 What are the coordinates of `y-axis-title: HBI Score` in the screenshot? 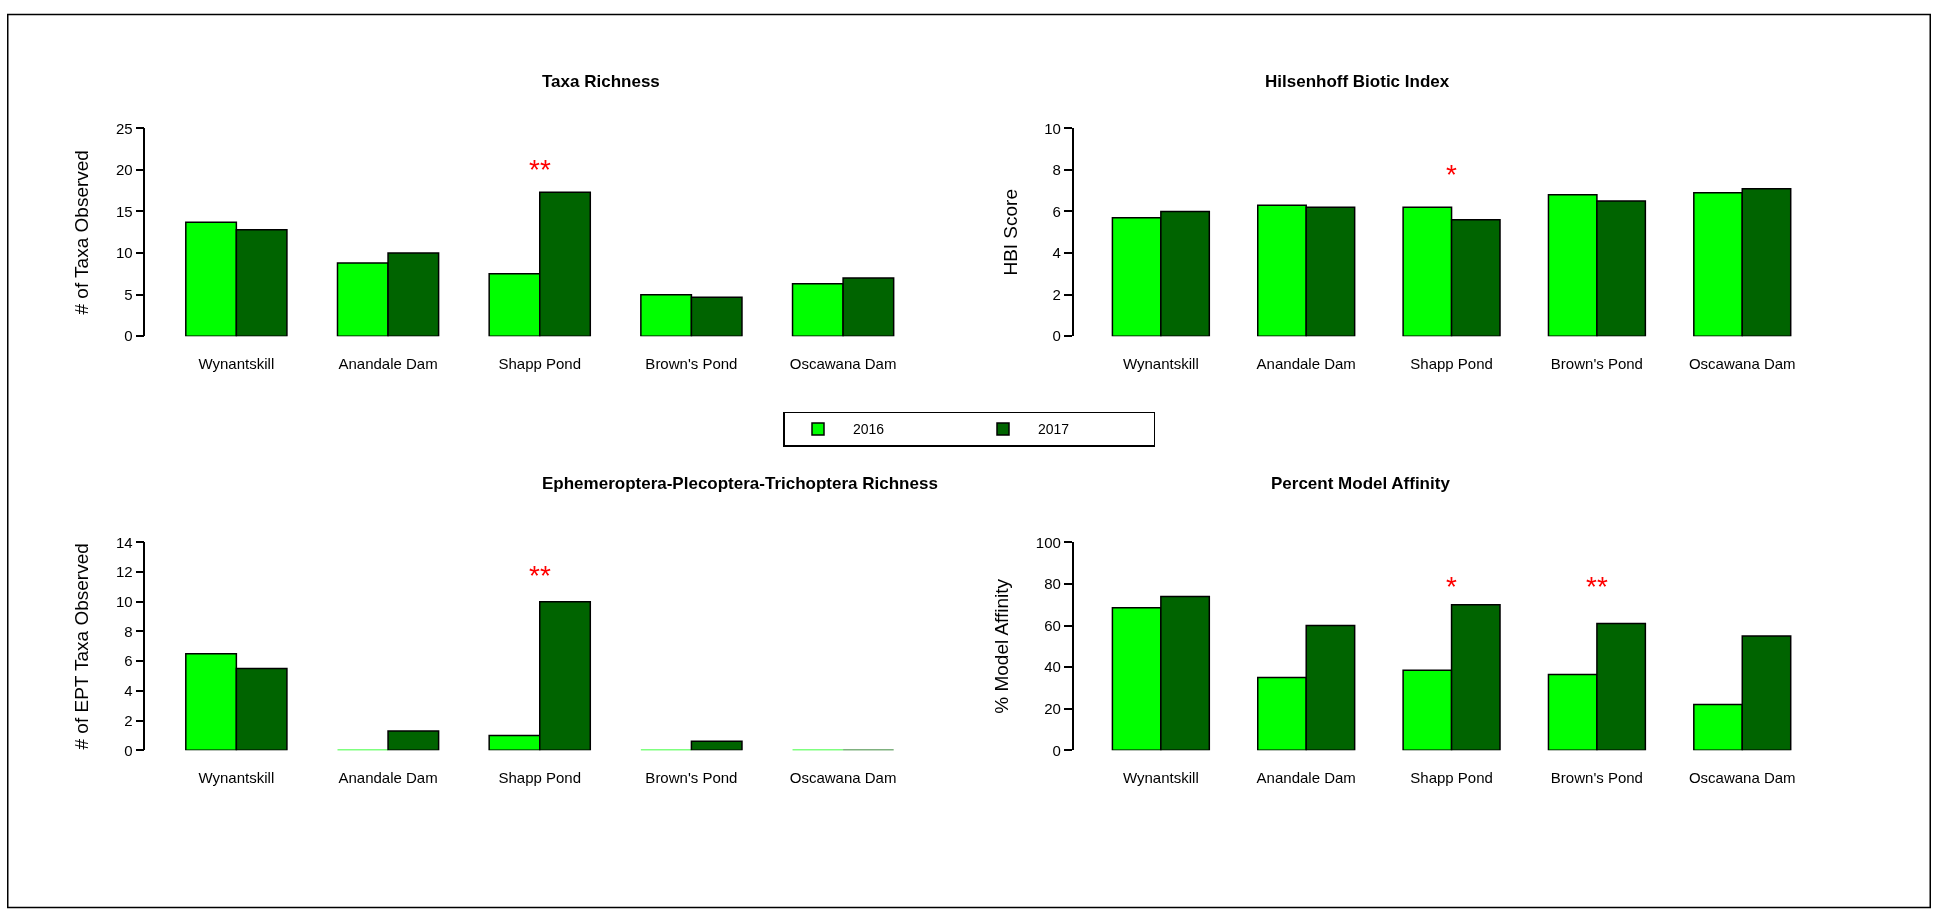 It's located at (1010, 232).